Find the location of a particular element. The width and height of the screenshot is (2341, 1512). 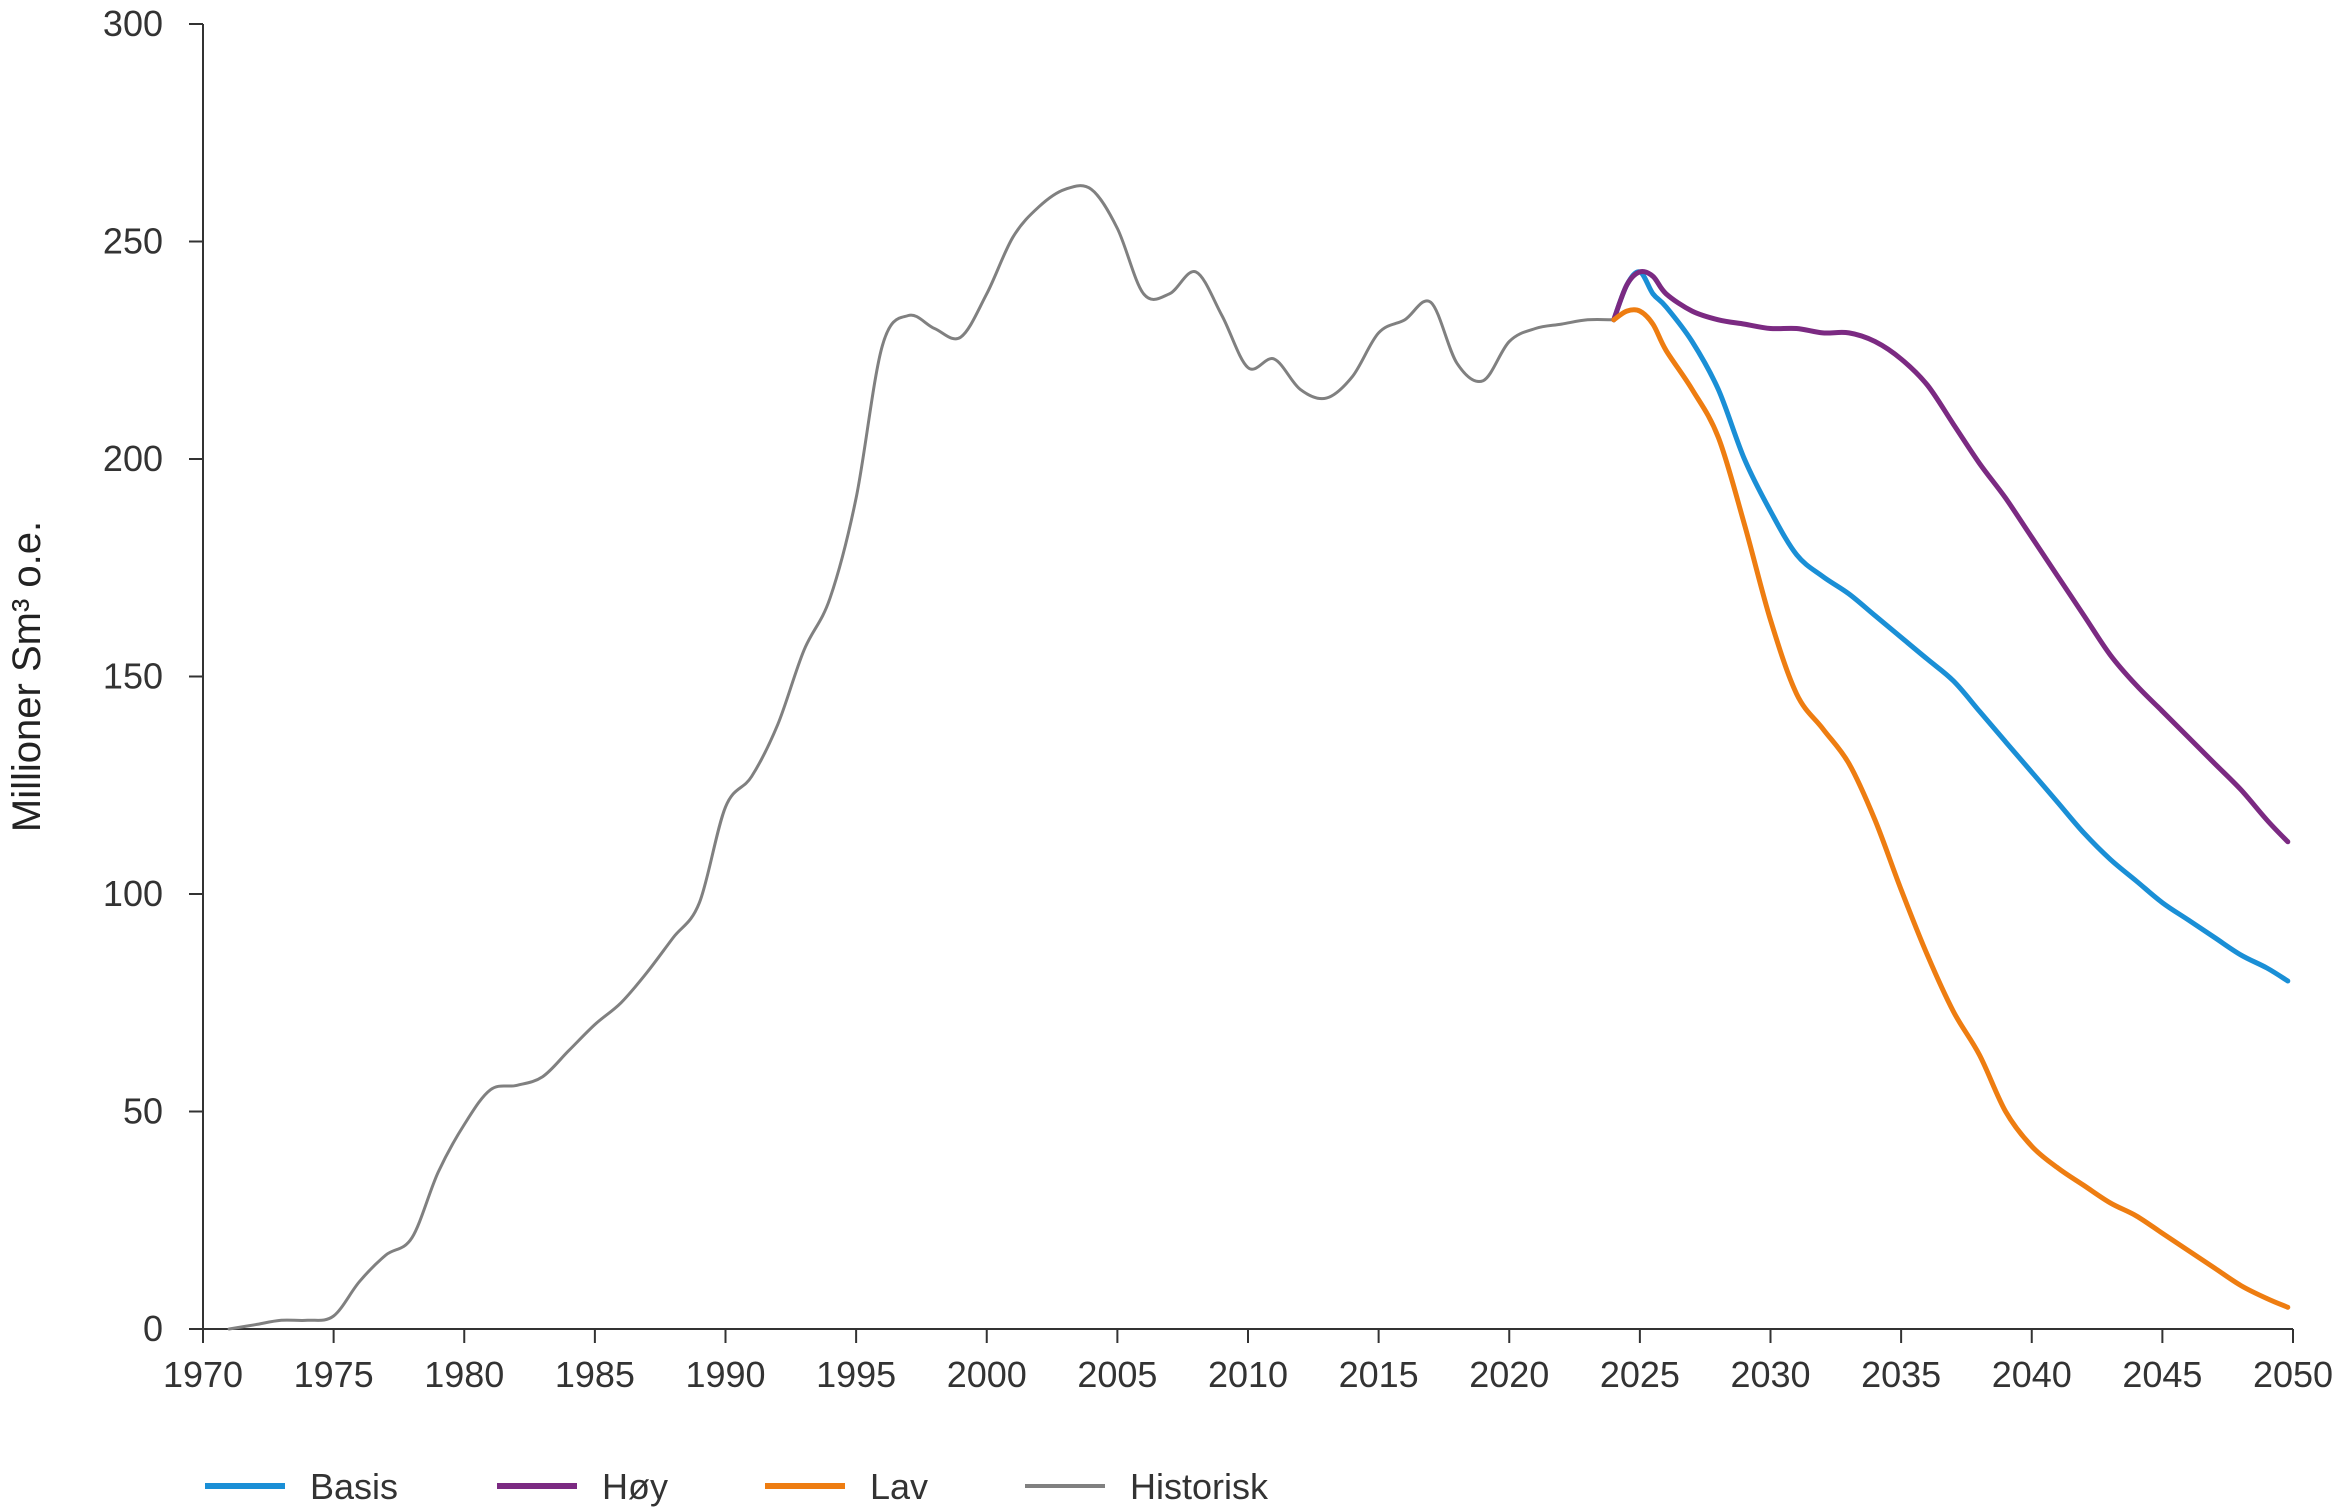

x-tick-label: 2045 is located at coordinates (2162, 1374).